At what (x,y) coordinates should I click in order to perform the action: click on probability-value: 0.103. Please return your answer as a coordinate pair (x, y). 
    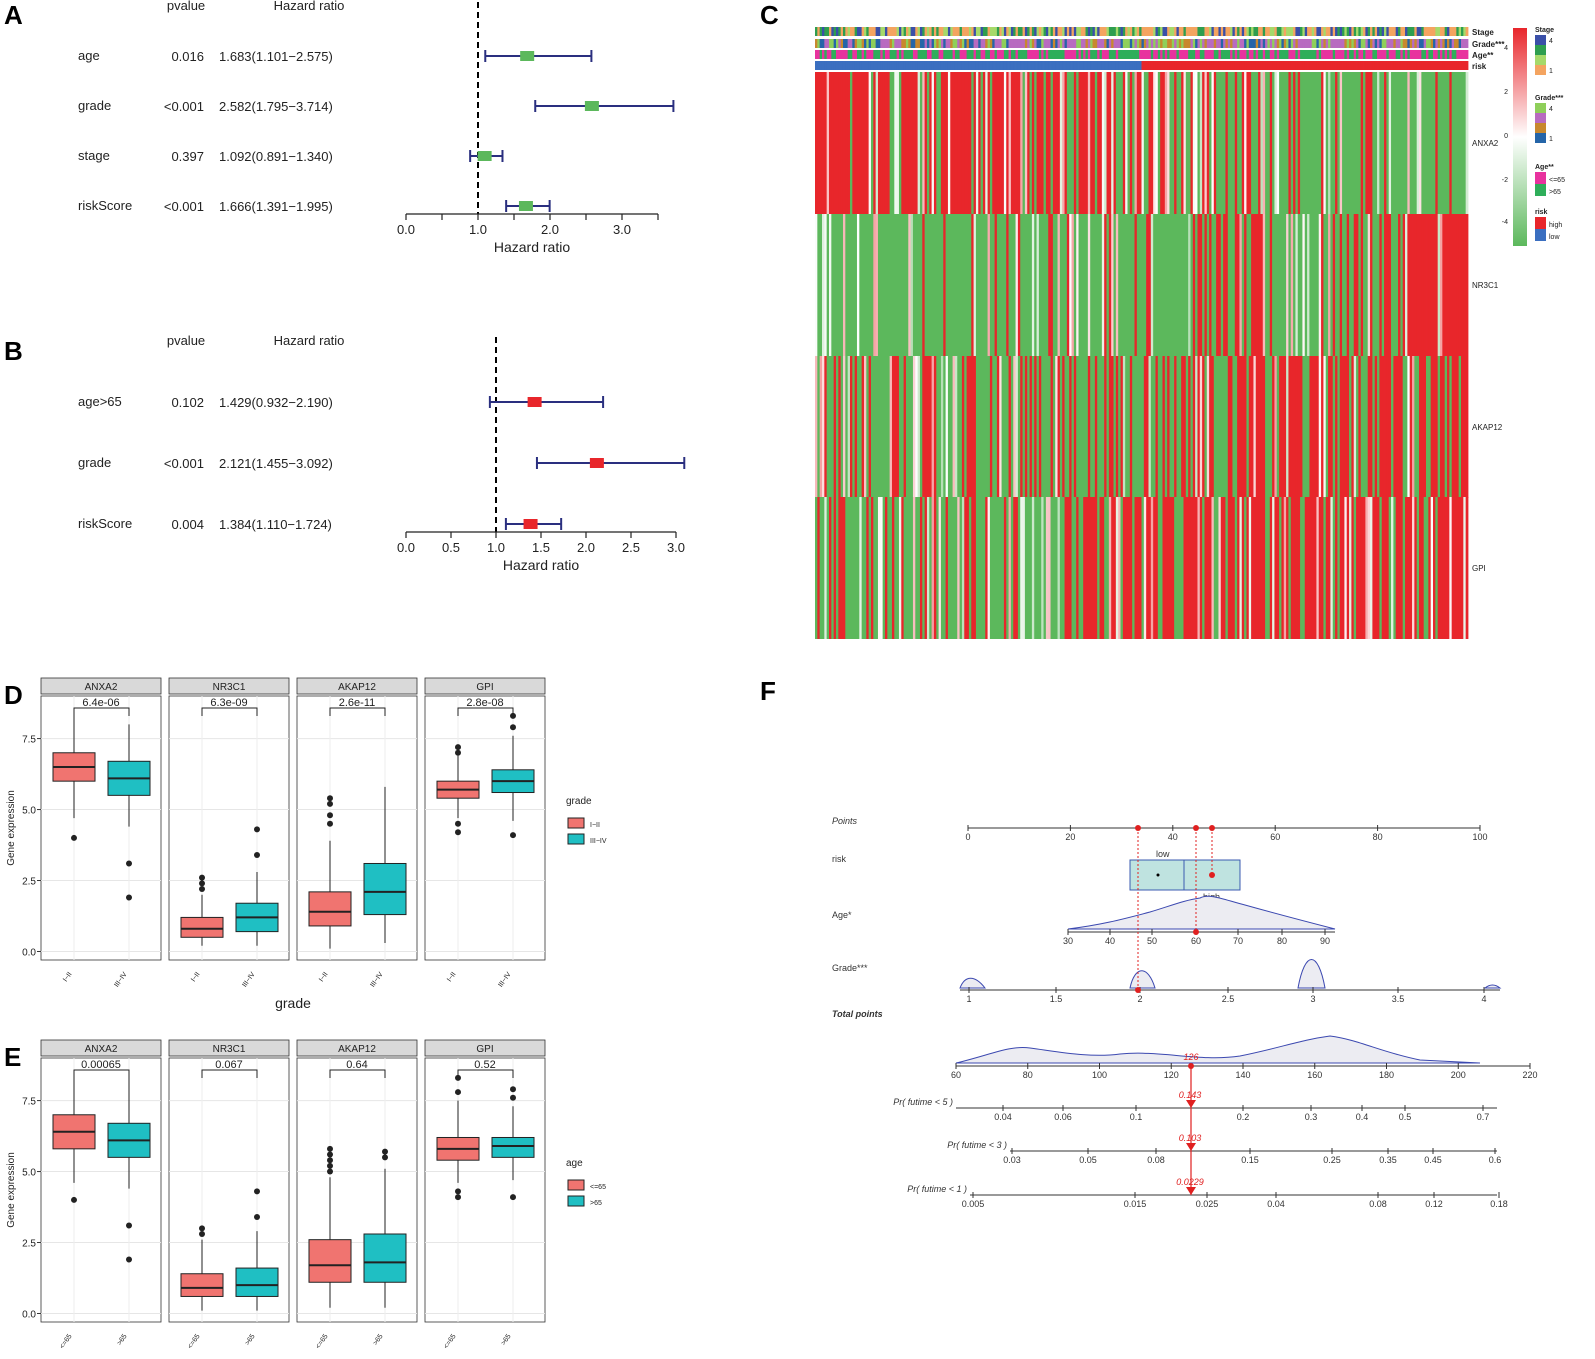
    Looking at the image, I should click on (1190, 1138).